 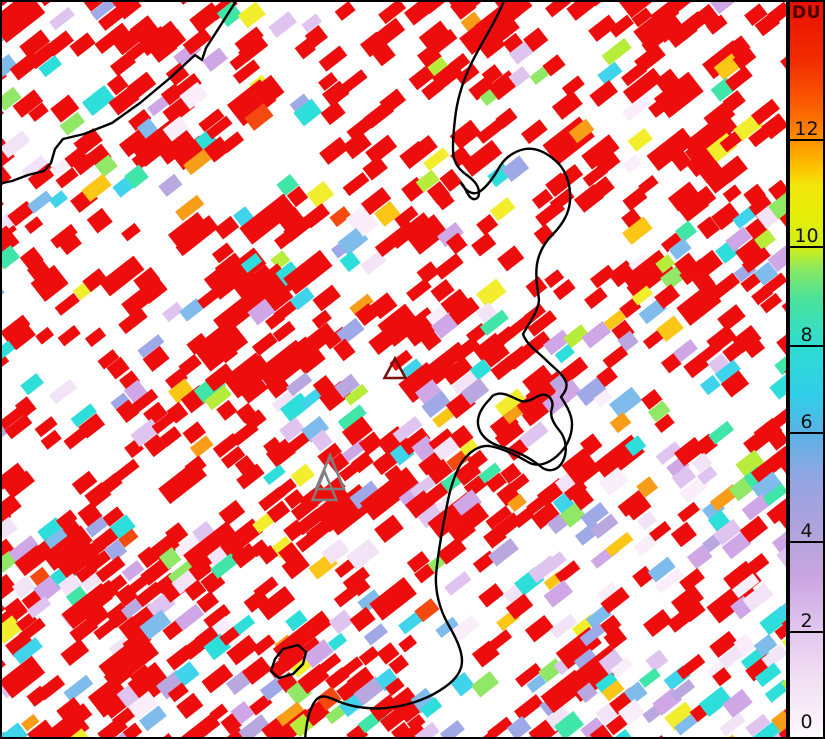 What do you see at coordinates (806, 129) in the screenshot?
I see `colorbar-tick-label: 12` at bounding box center [806, 129].